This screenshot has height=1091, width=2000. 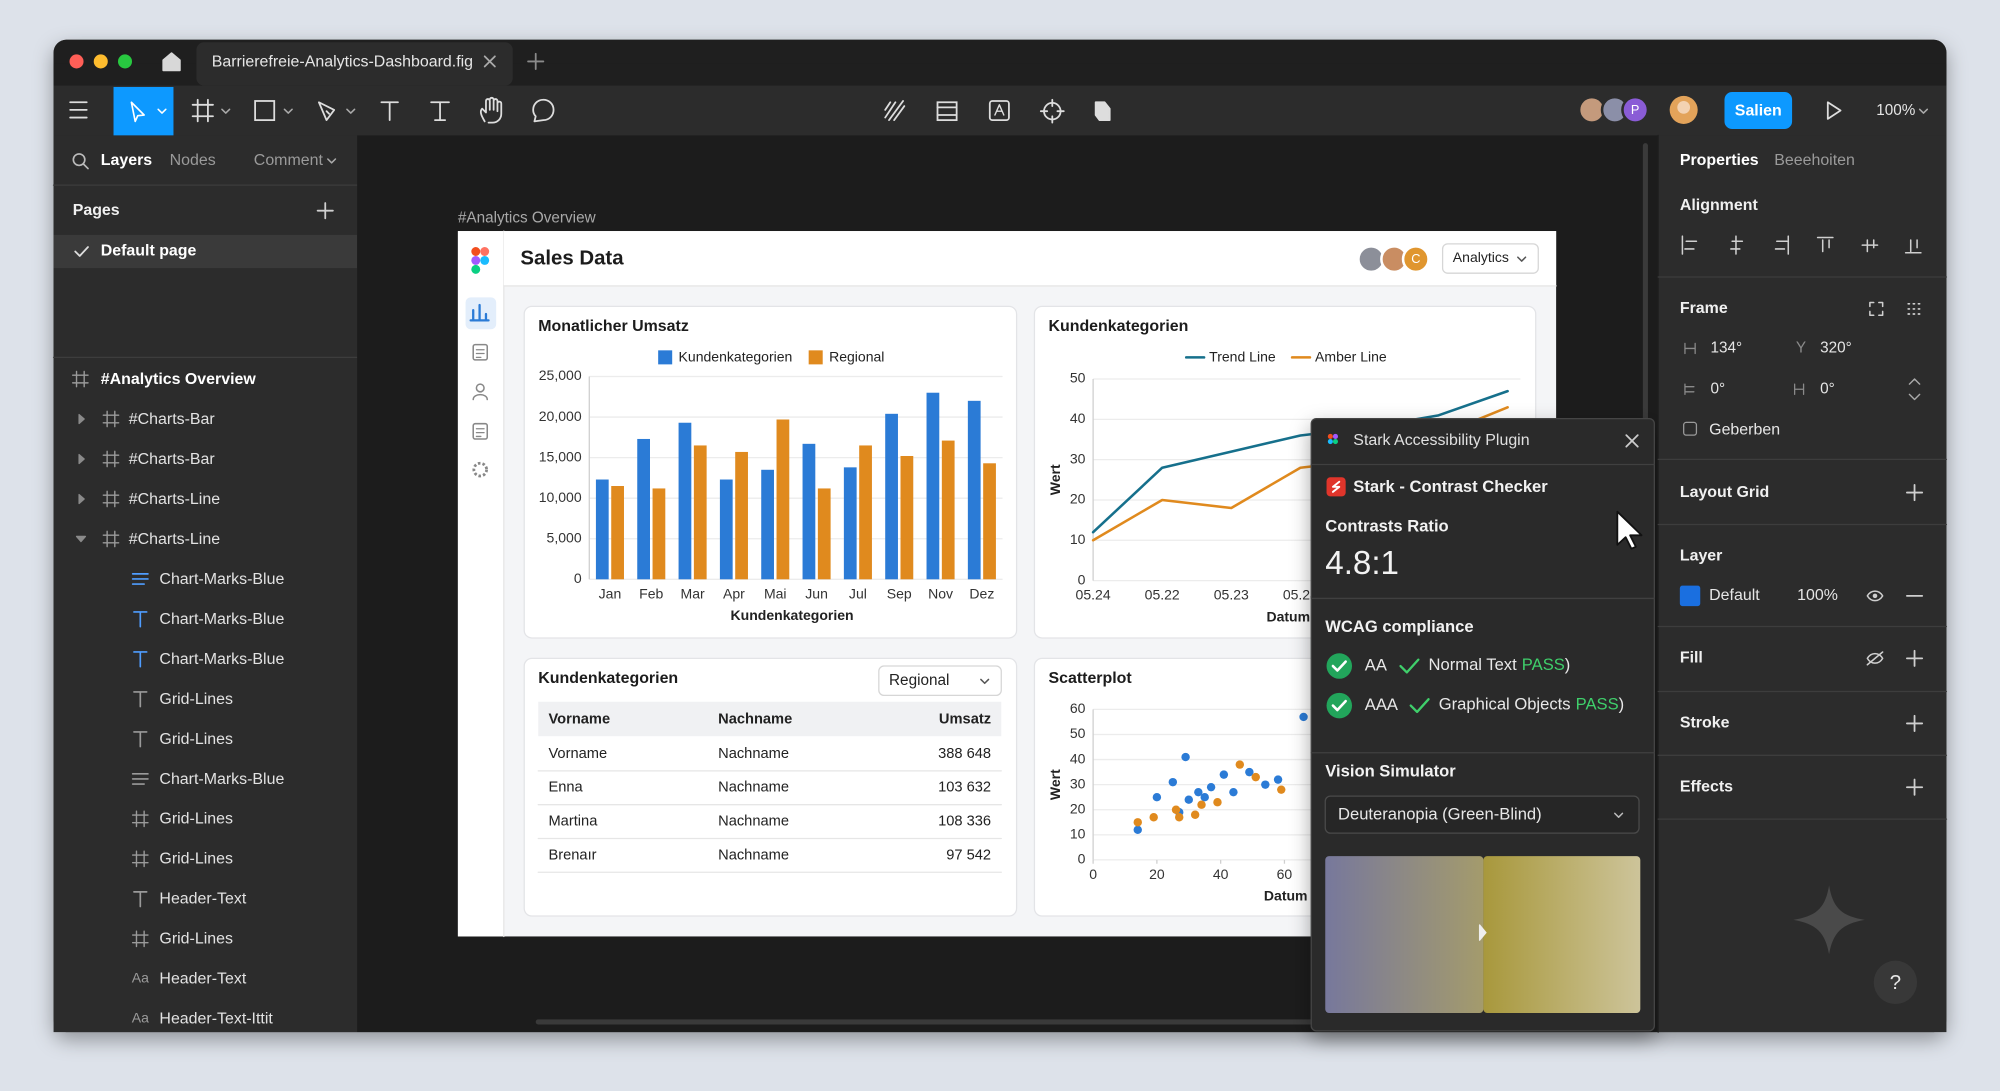 What do you see at coordinates (480, 469) in the screenshot?
I see `nav-settings-icon` at bounding box center [480, 469].